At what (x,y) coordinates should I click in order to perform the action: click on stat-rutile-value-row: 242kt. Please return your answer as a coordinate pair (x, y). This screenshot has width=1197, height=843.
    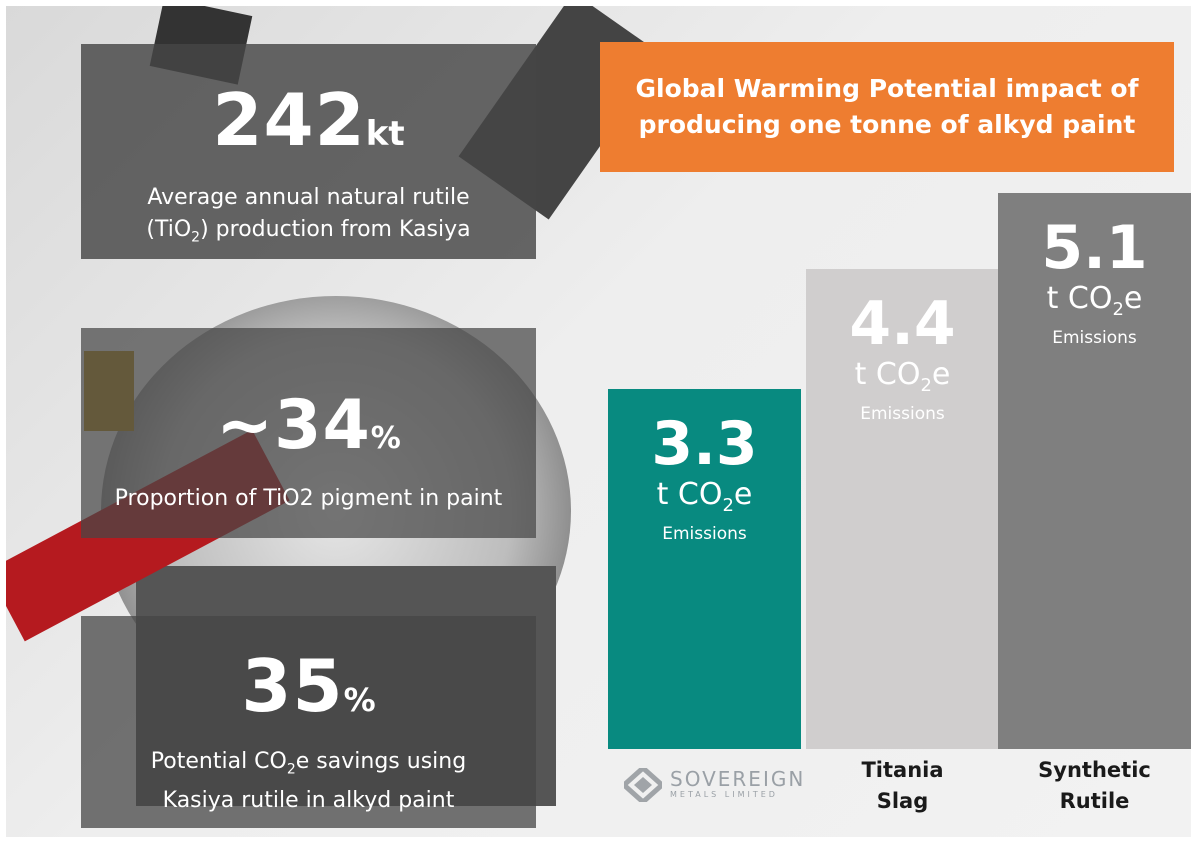
    Looking at the image, I should click on (308, 130).